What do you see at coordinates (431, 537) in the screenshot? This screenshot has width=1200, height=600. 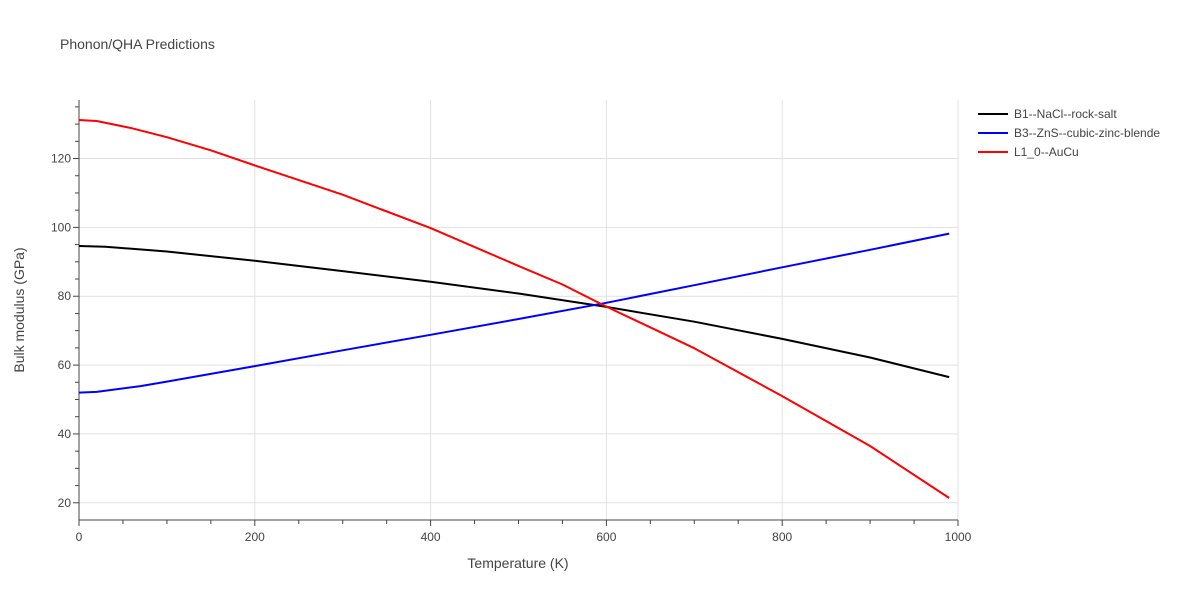 I see `x-tick-label: 400` at bounding box center [431, 537].